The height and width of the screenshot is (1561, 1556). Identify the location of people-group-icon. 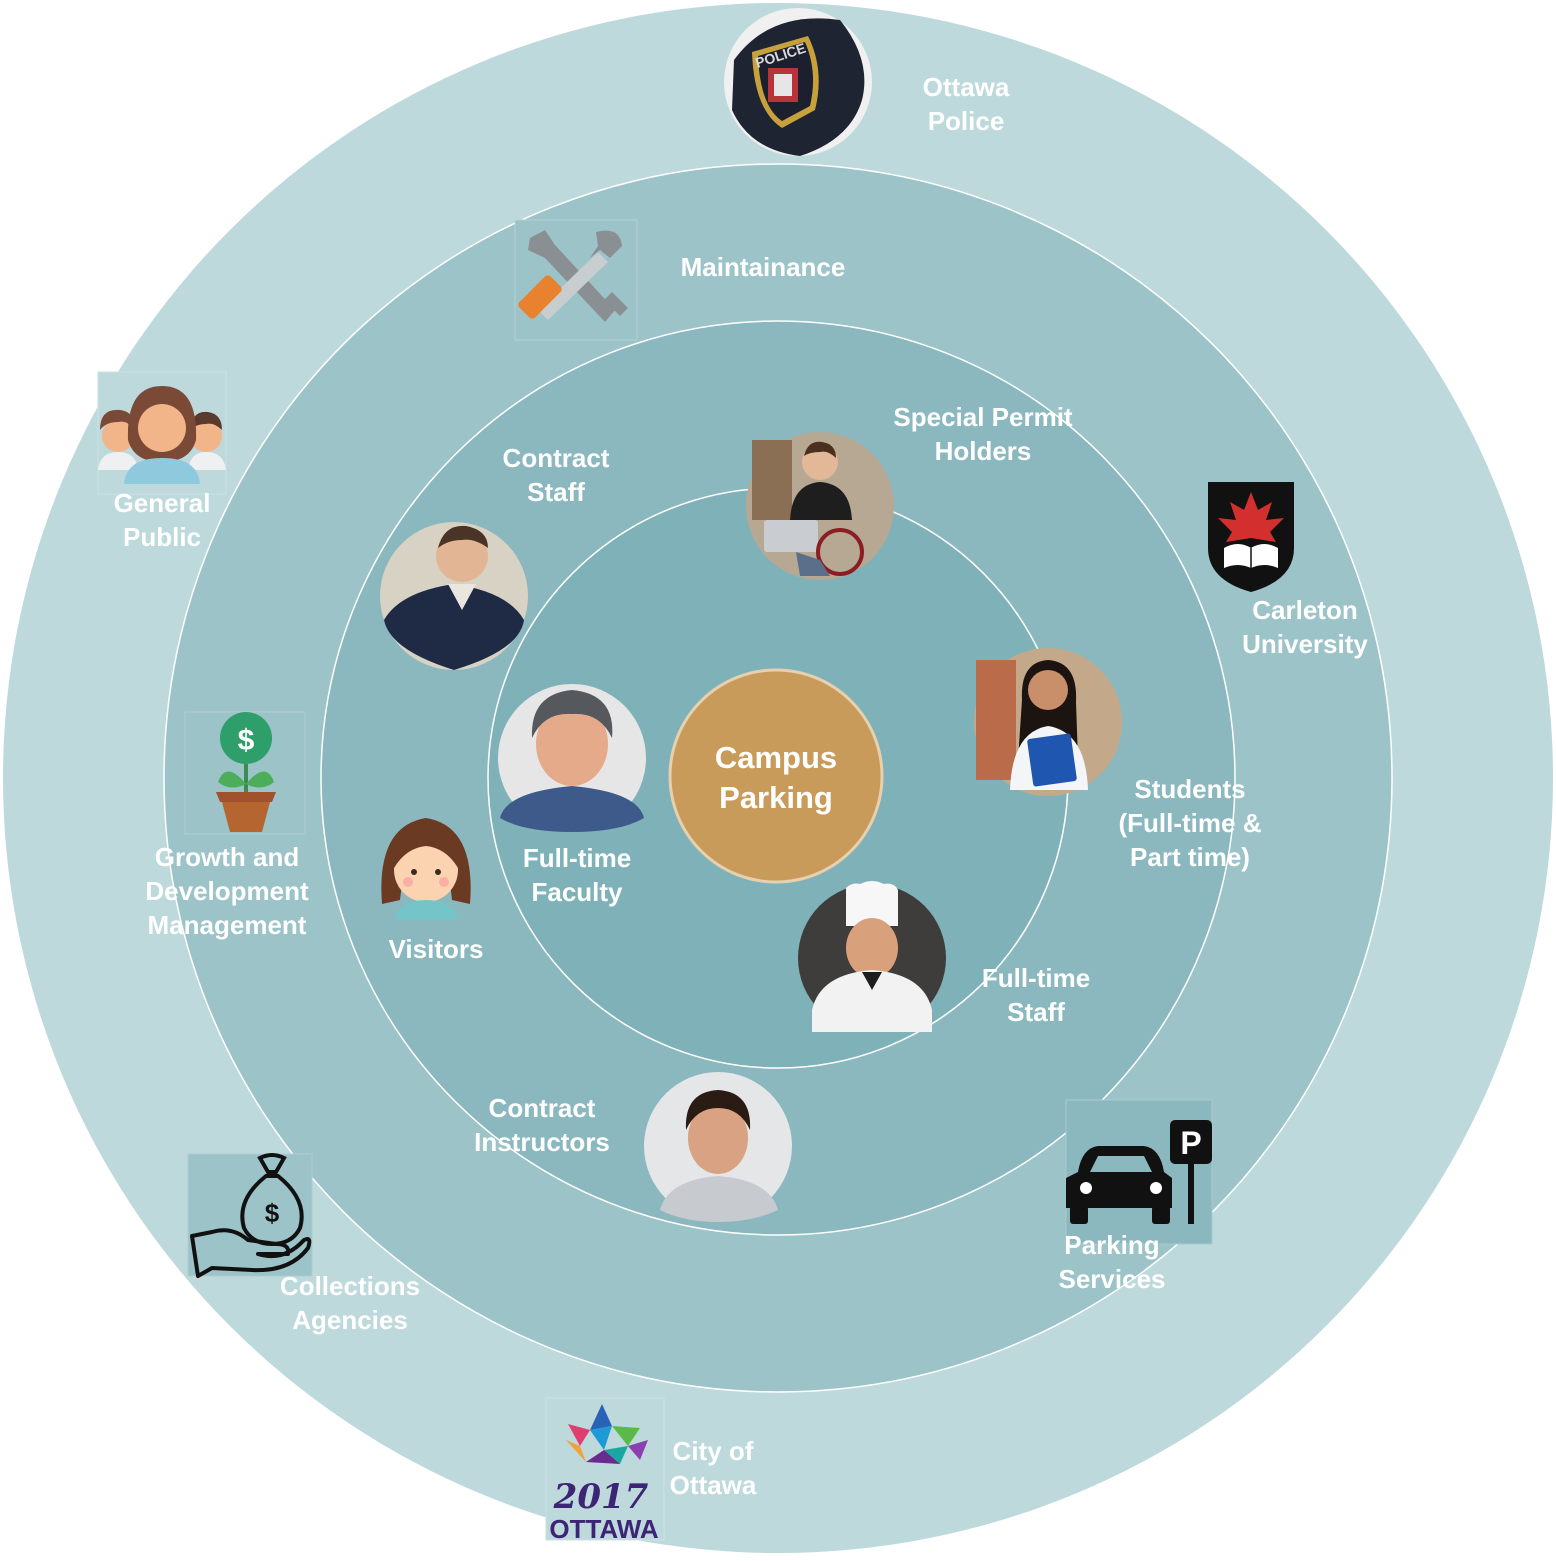
(162, 433).